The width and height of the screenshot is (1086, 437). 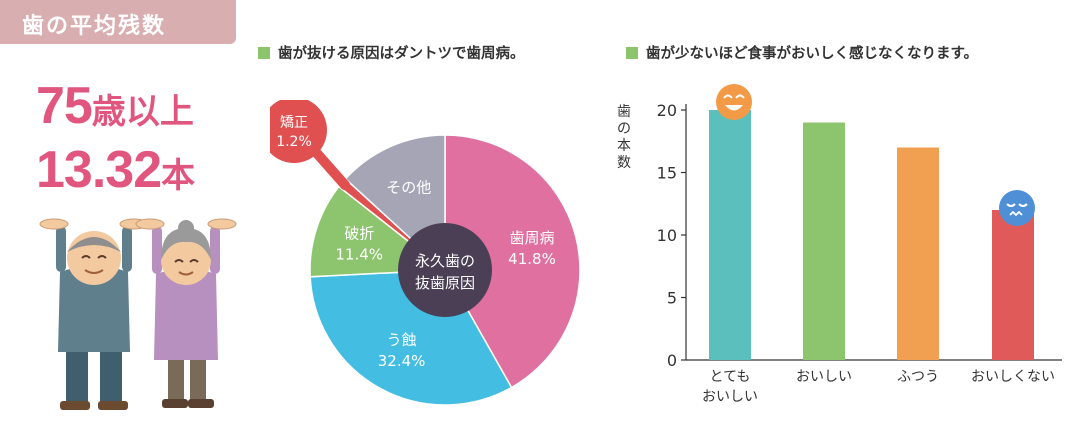 What do you see at coordinates (730, 397) in the screenshot?
I see `x-tick-label-0: おいしい` at bounding box center [730, 397].